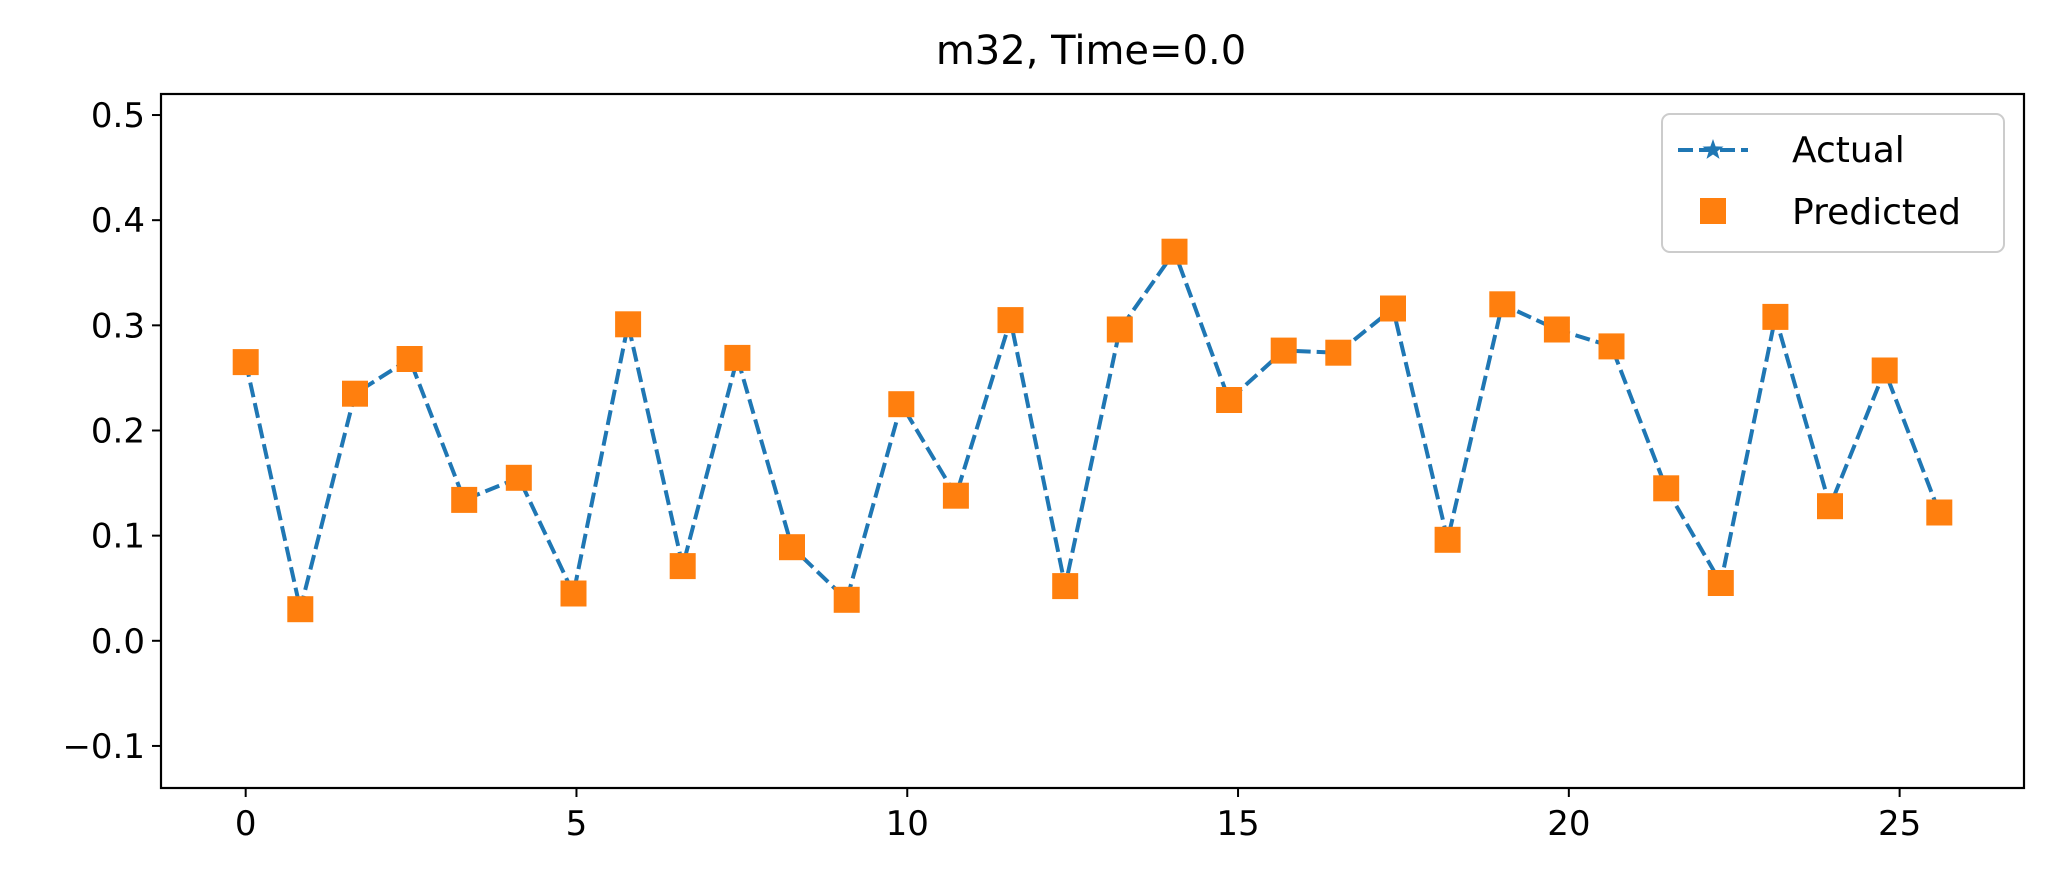 The width and height of the screenshot is (2050, 887). I want to click on y-tick-label: 0.4, so click(118, 221).